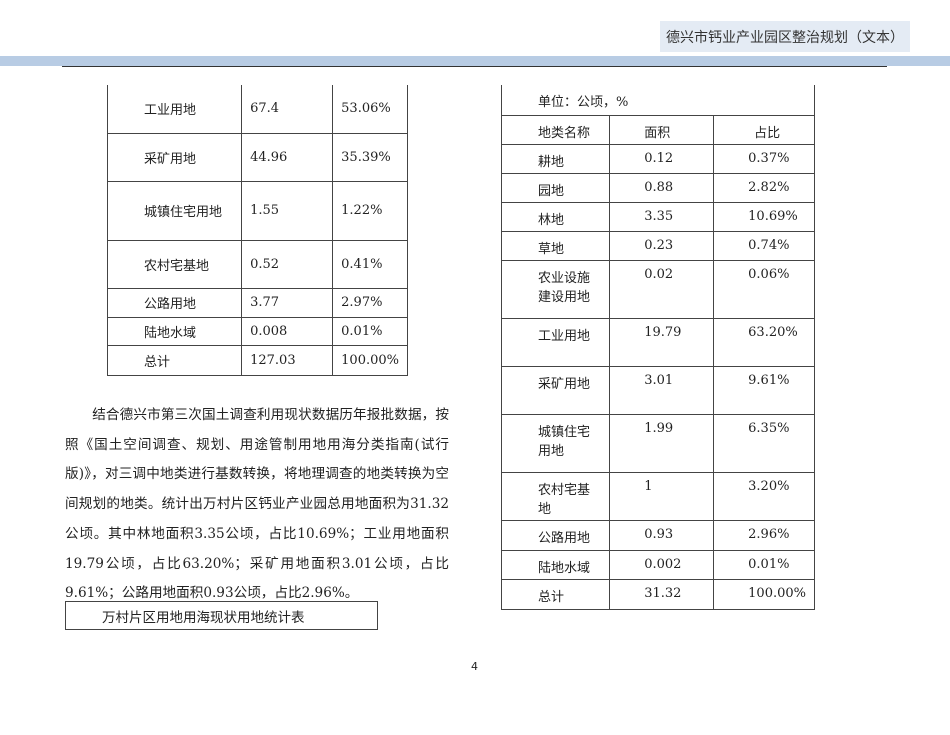  I want to click on area-cell: 3.01, so click(662, 390).